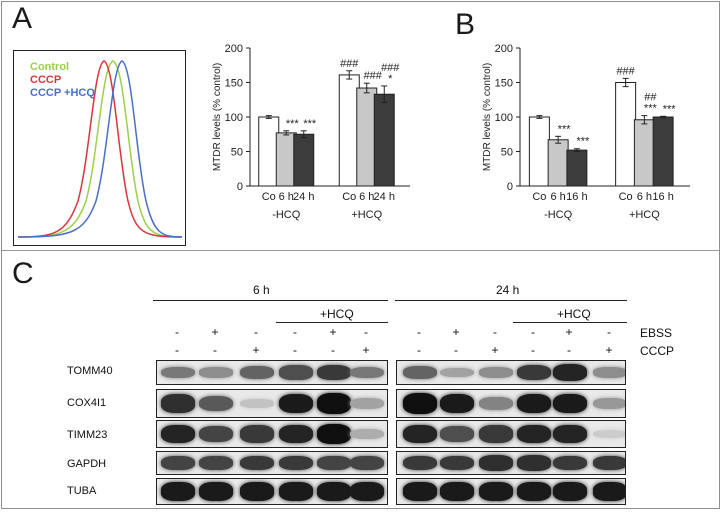 The width and height of the screenshot is (723, 512). Describe the element at coordinates (508, 290) in the screenshot. I see `time-header-24h: 24 h` at that location.